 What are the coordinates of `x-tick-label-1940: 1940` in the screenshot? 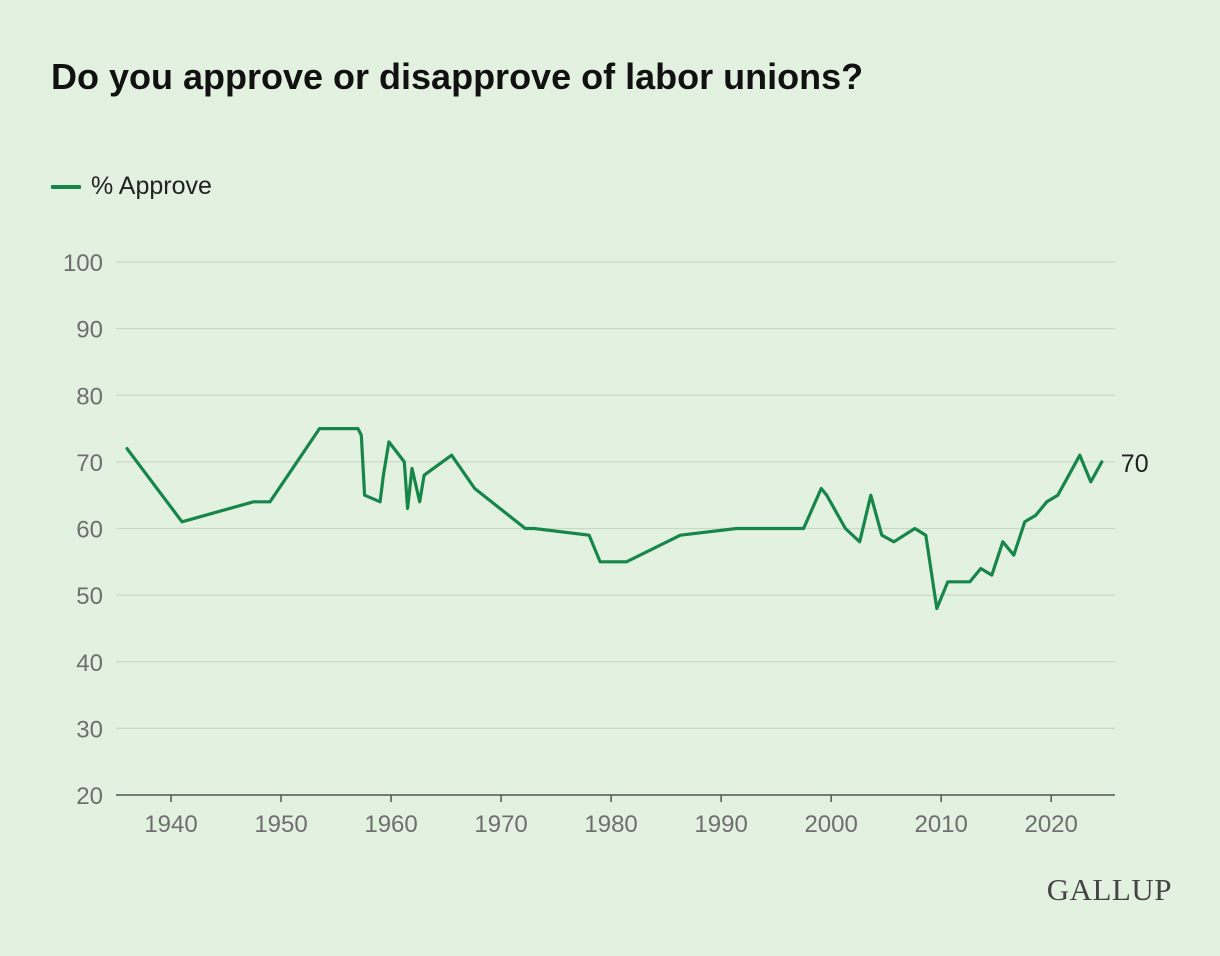 It's located at (170, 824).